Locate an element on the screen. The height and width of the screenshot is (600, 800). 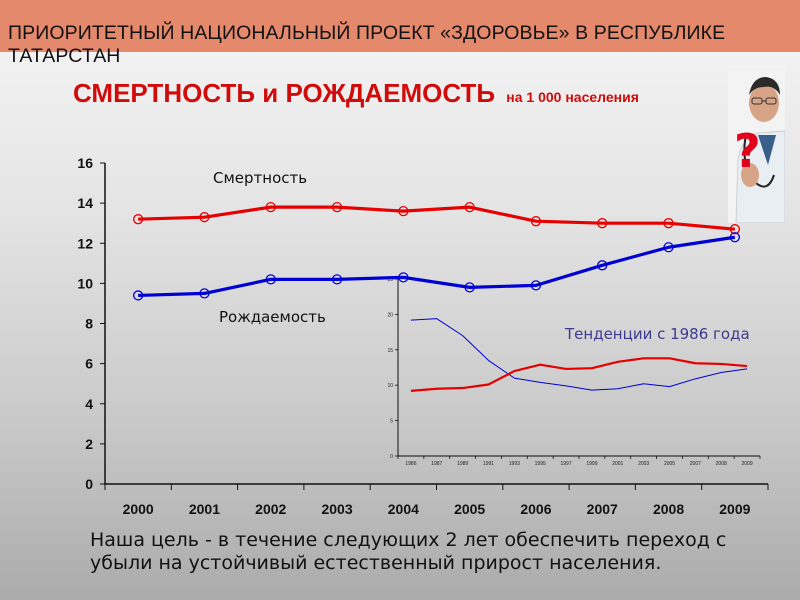
x-tick-label: 2008 is located at coordinates (668, 509).